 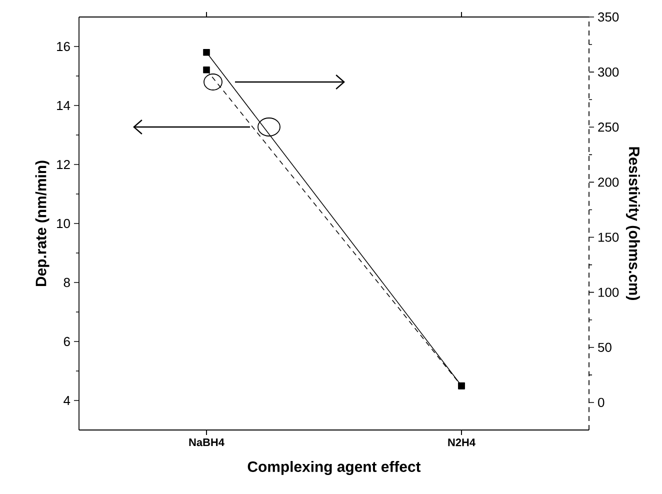 I want to click on y-tick-label: 6, so click(x=67, y=341).